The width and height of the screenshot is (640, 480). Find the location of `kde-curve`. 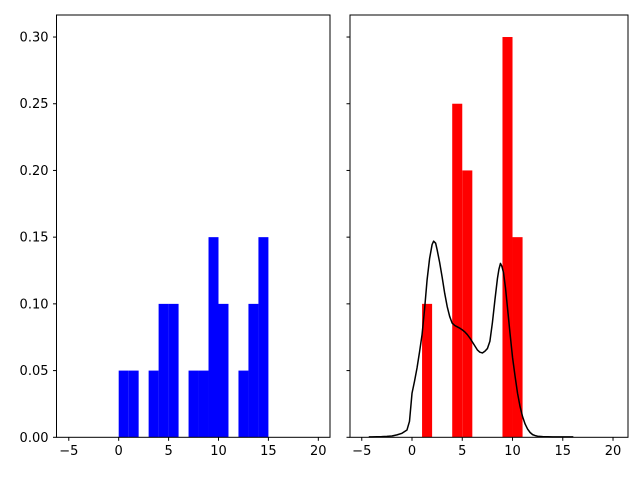

kde-curve is located at coordinates (471, 339).